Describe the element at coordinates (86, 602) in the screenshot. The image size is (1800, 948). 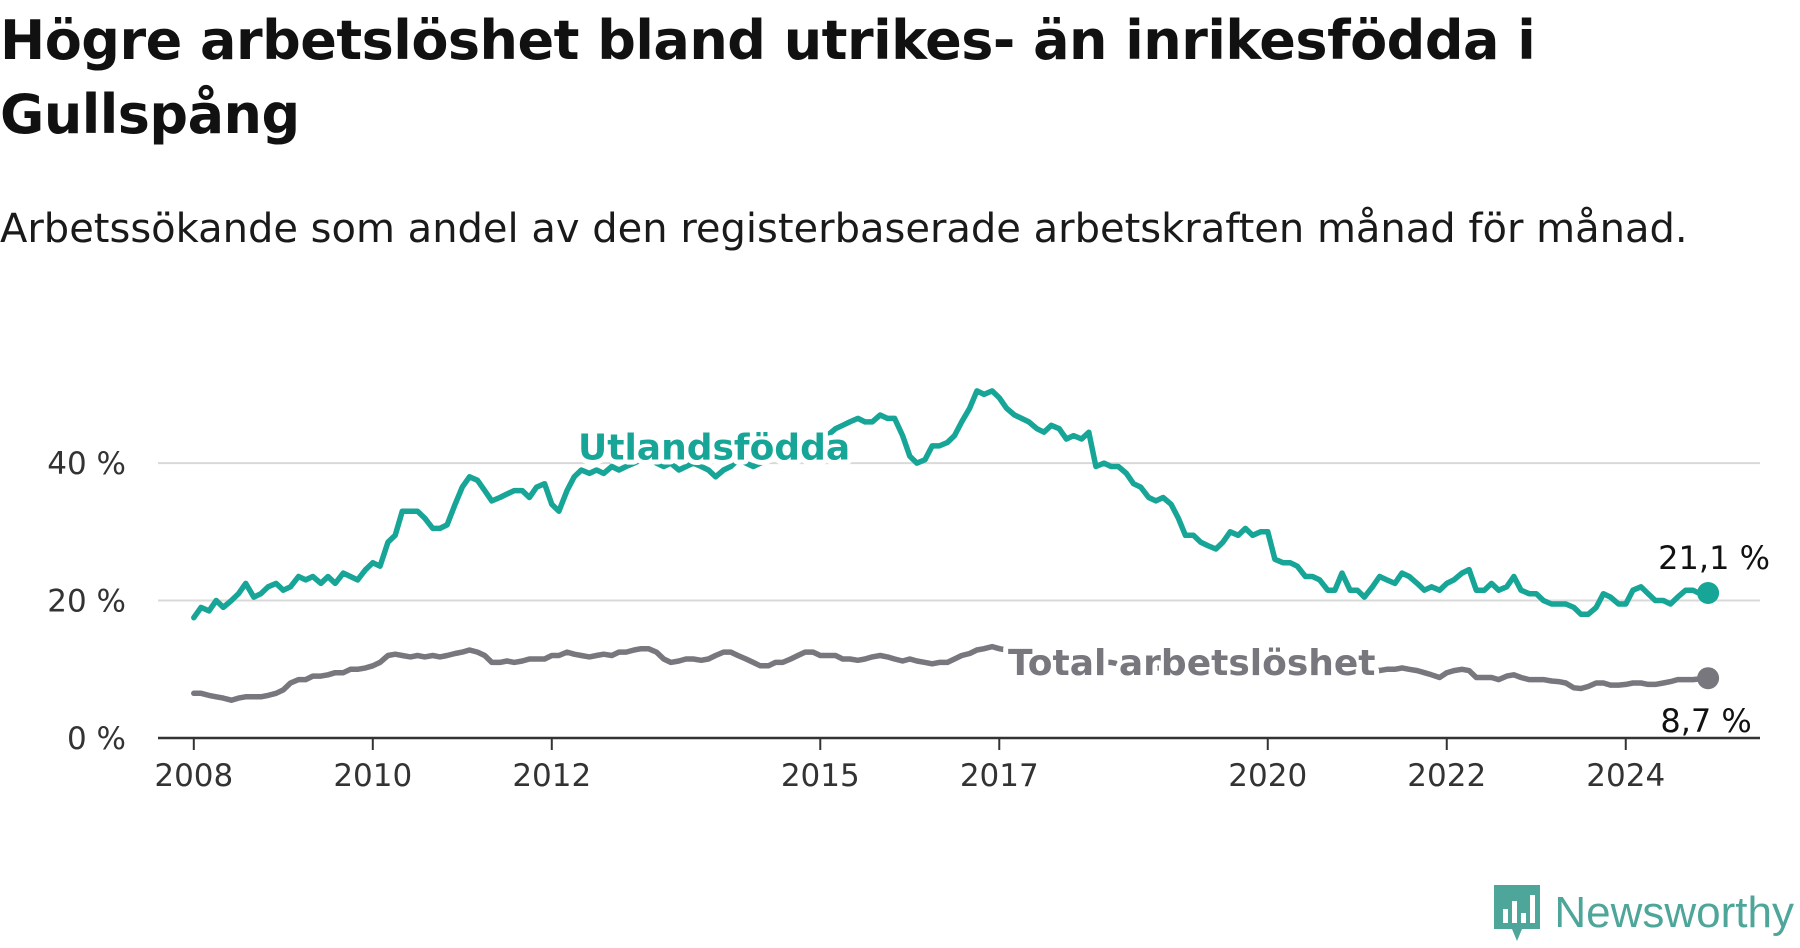
I see `y-tick-label: 20 %` at that location.